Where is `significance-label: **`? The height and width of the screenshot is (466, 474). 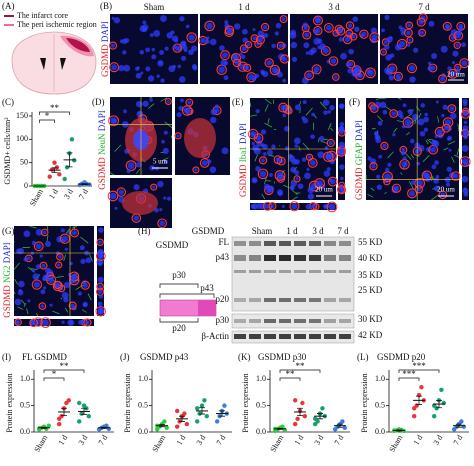 significance-label: ** is located at coordinates (301, 366).